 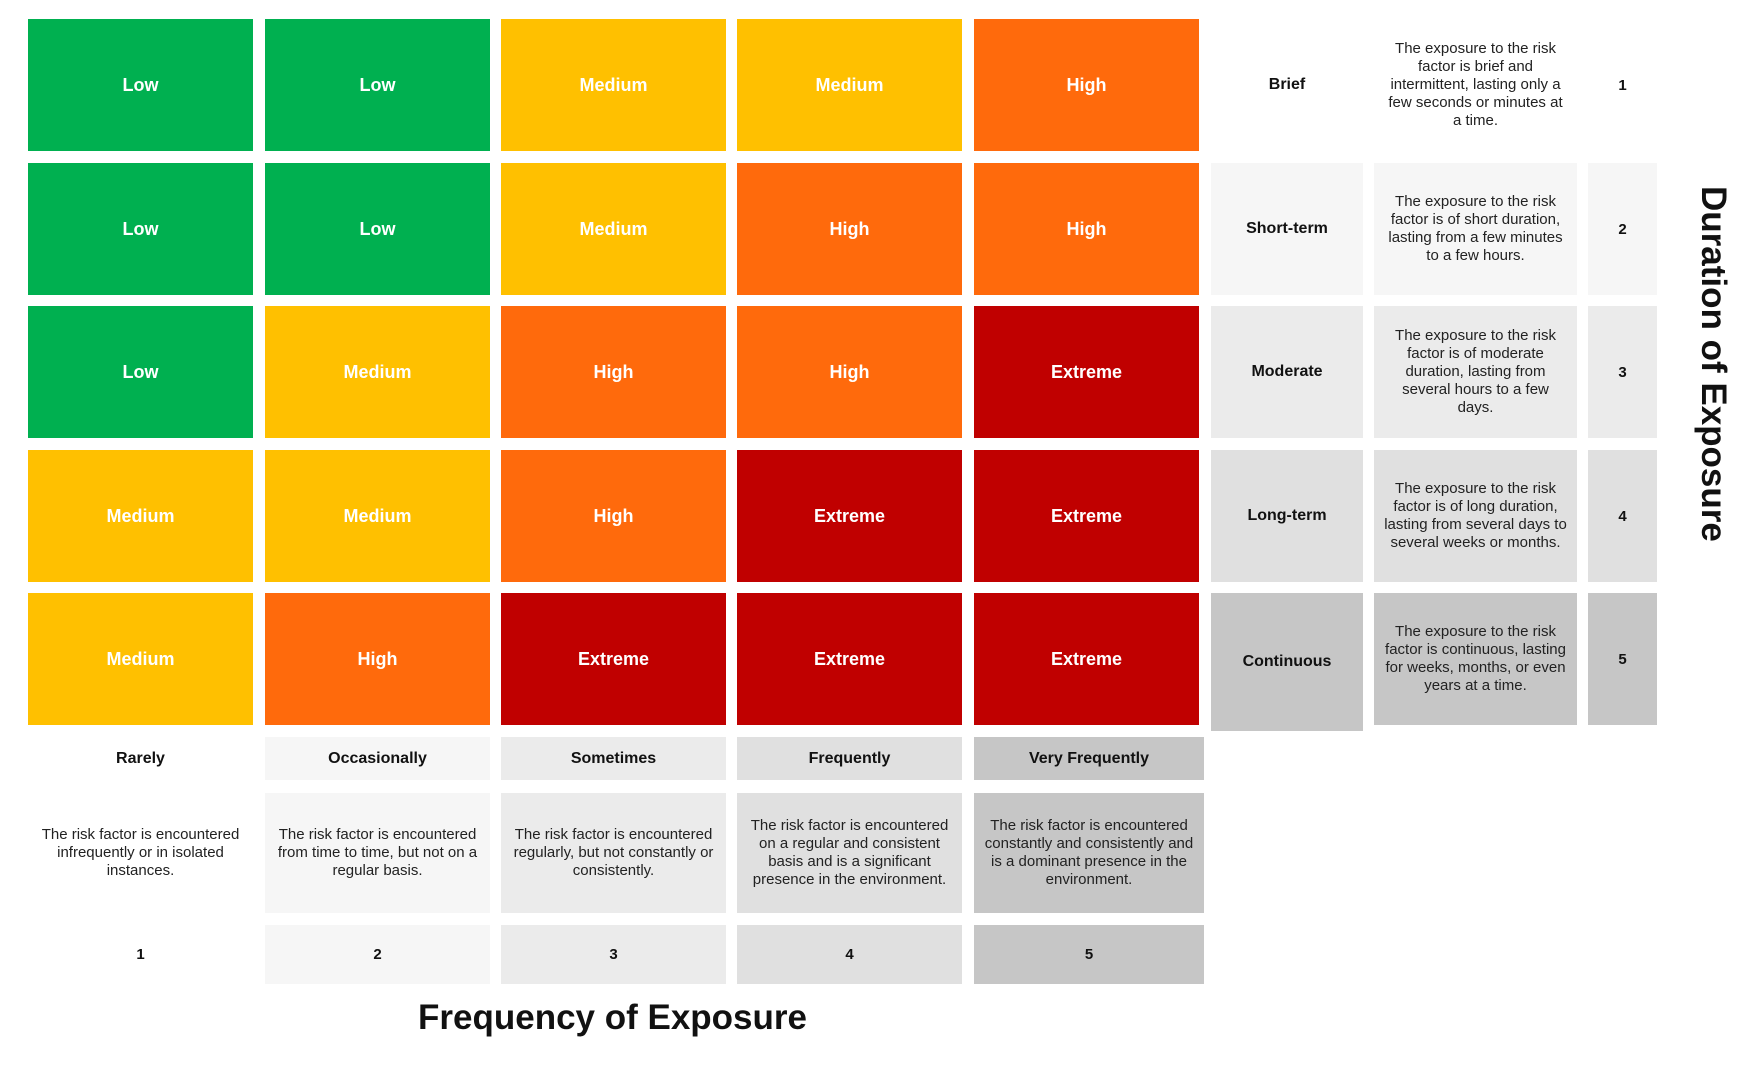 What do you see at coordinates (140, 954) in the screenshot?
I see `frequency-number: 1` at bounding box center [140, 954].